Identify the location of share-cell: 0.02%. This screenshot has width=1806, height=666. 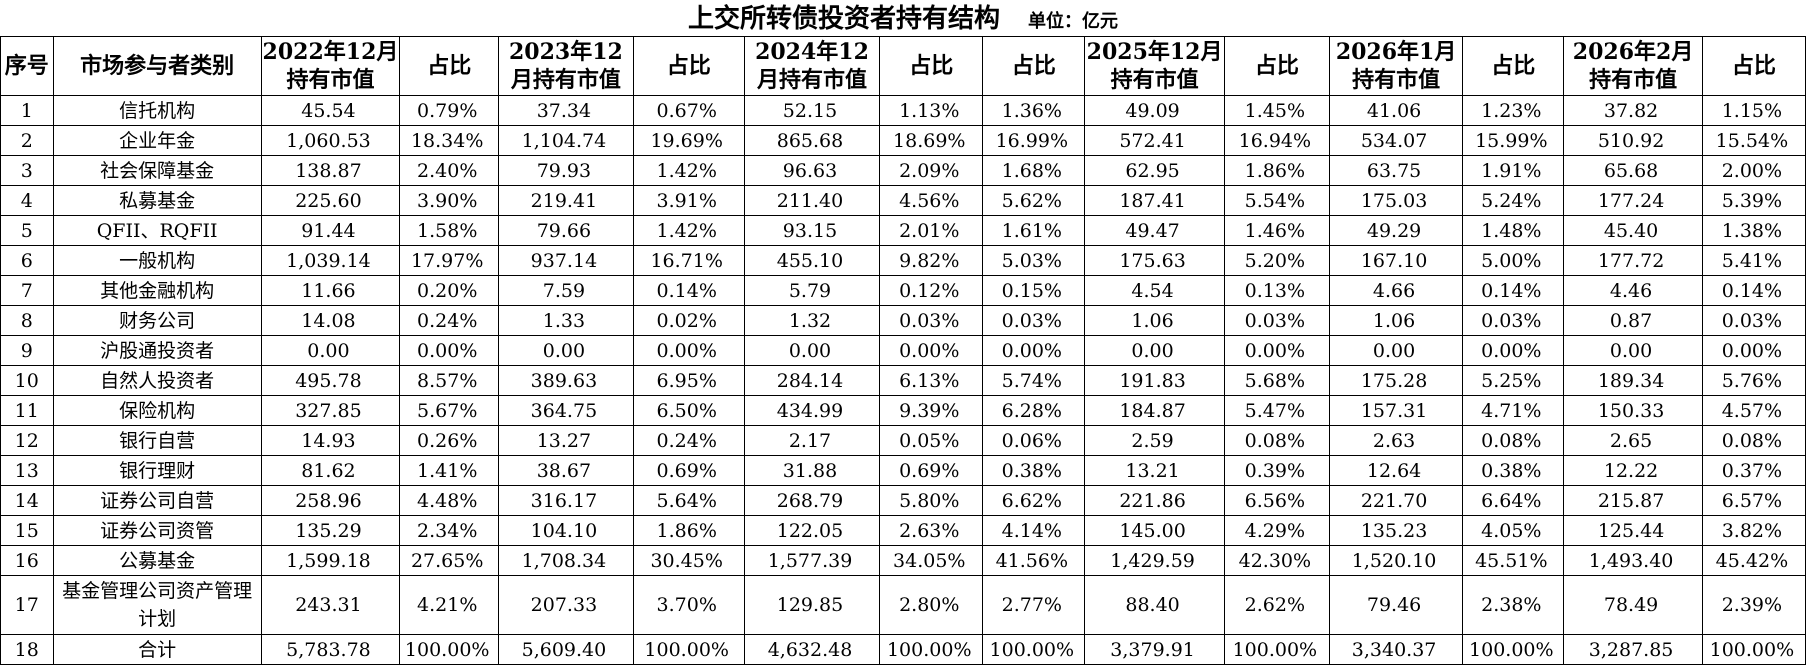
(688, 320).